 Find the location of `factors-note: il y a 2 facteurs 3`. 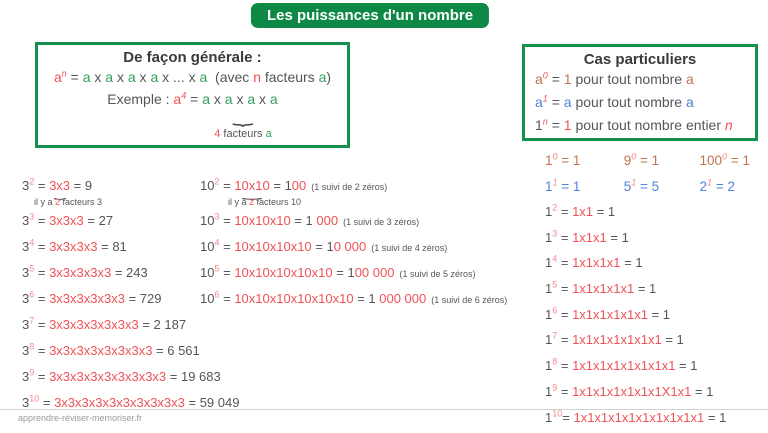

factors-note: il y a 2 facteurs 3 is located at coordinates (68, 202).